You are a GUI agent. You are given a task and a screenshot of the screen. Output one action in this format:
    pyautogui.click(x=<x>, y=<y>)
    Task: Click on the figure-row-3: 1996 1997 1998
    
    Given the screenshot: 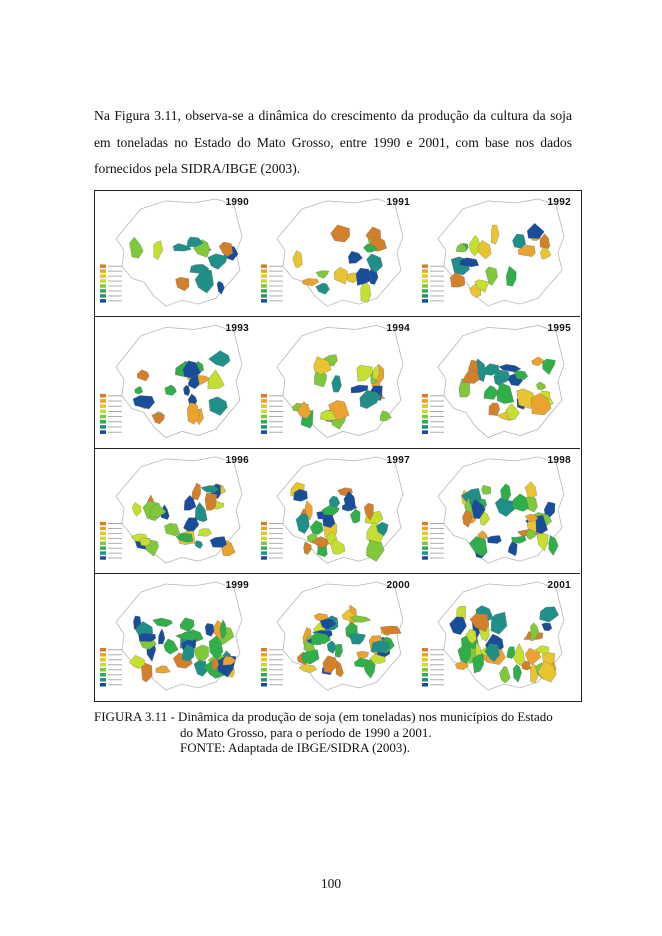 What is the action you would take?
    pyautogui.click(x=337, y=511)
    